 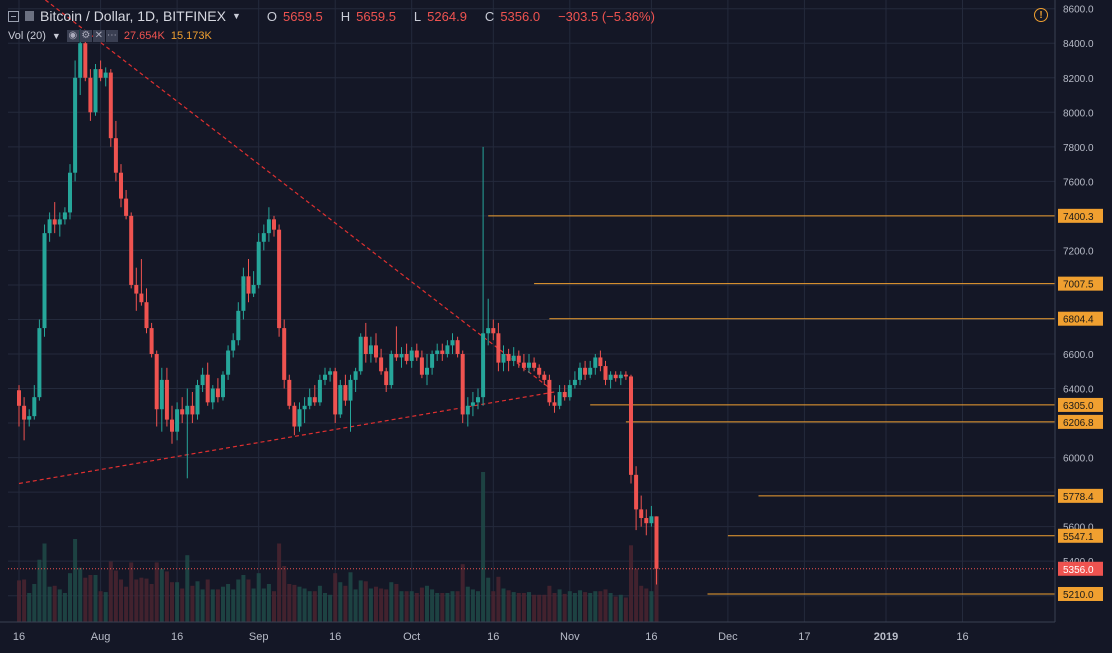 I want to click on collapse-icon, so click(x=13, y=16).